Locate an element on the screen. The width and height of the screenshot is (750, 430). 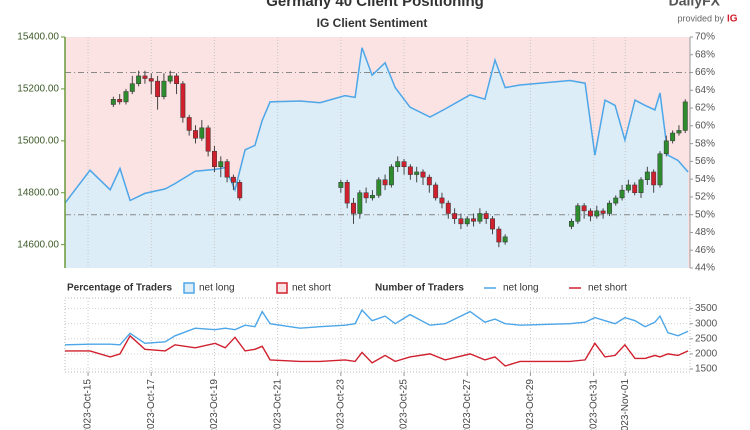
y-tick-label: 14800.00 is located at coordinates (38, 192).